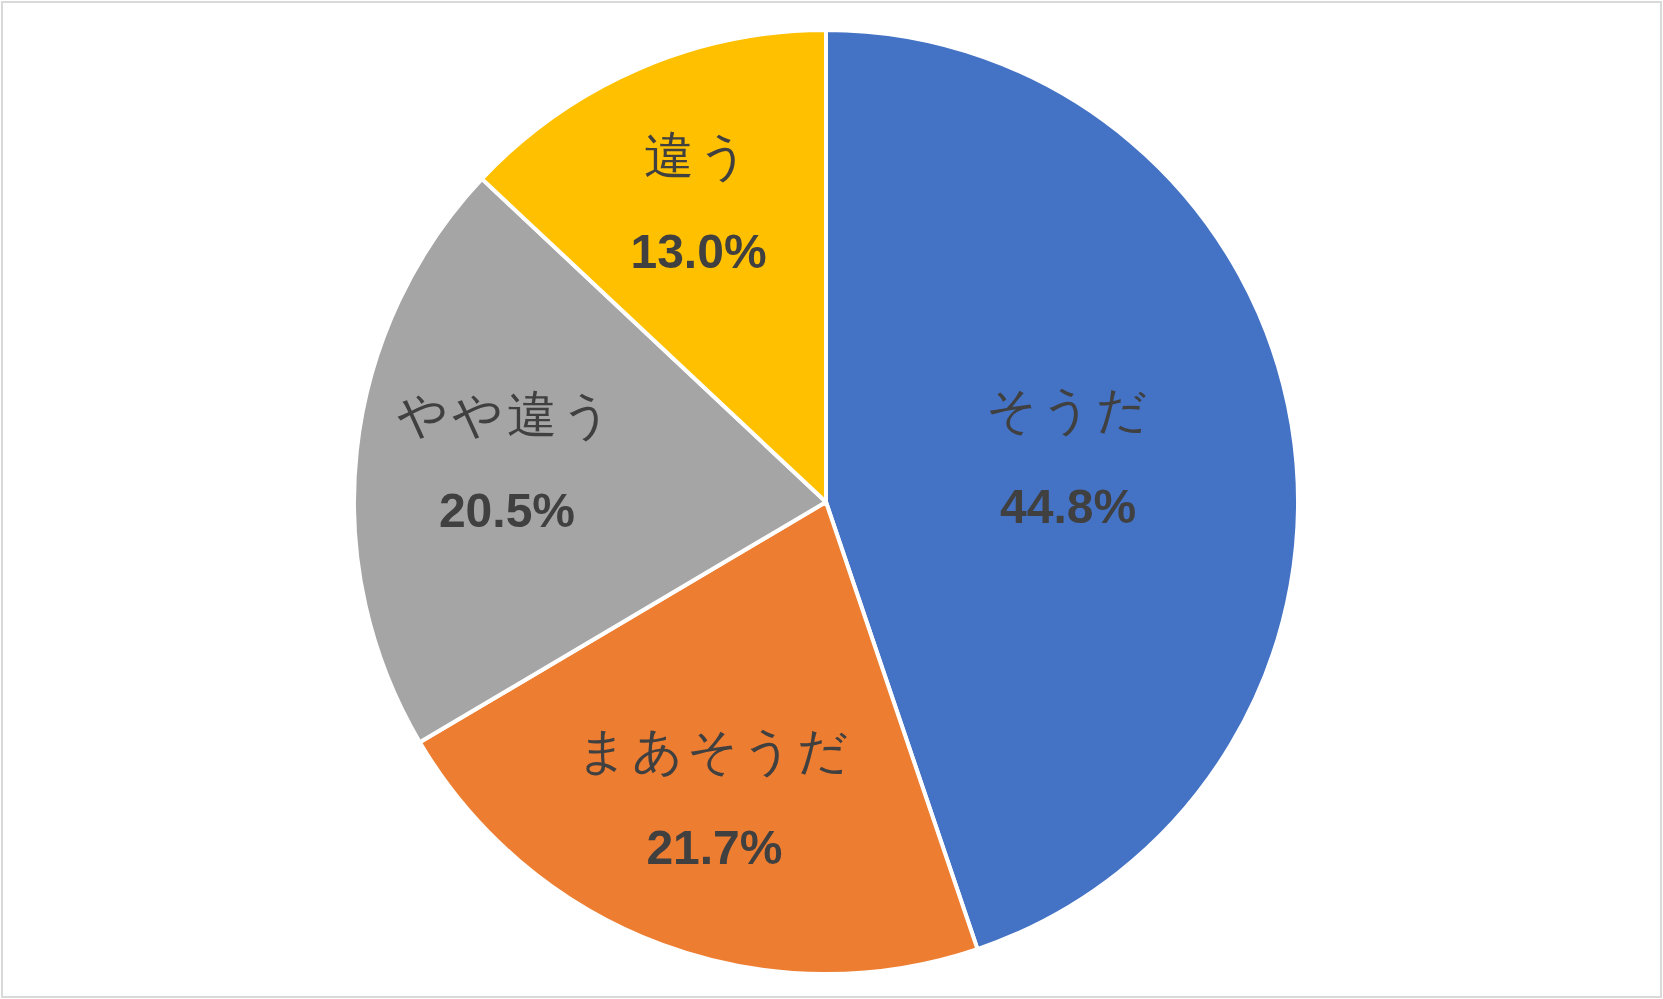  What do you see at coordinates (1068, 410) in the screenshot?
I see `slice-label: そうだ` at bounding box center [1068, 410].